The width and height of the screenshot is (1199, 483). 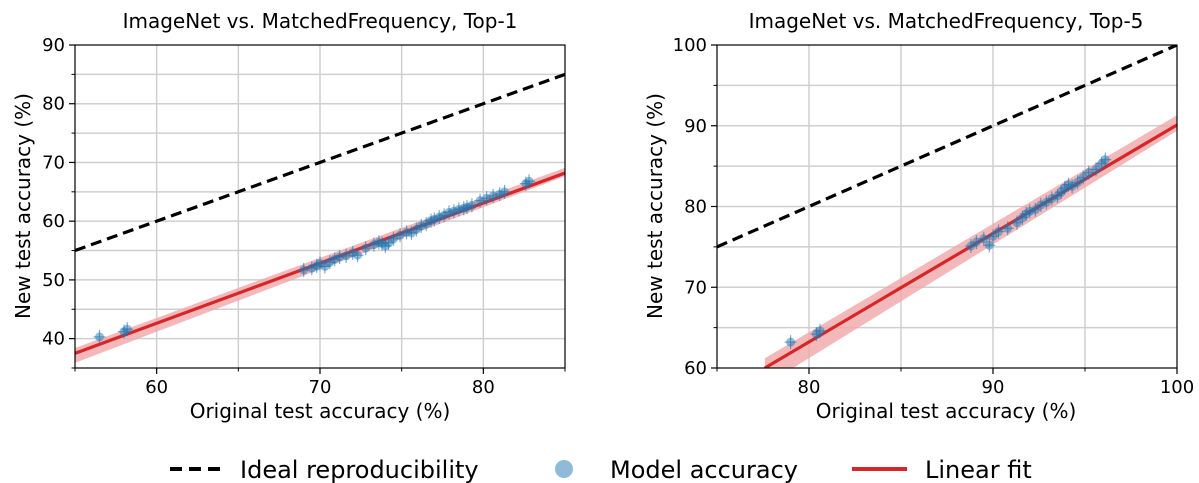 I want to click on x-tick-label: 100, so click(x=1177, y=387).